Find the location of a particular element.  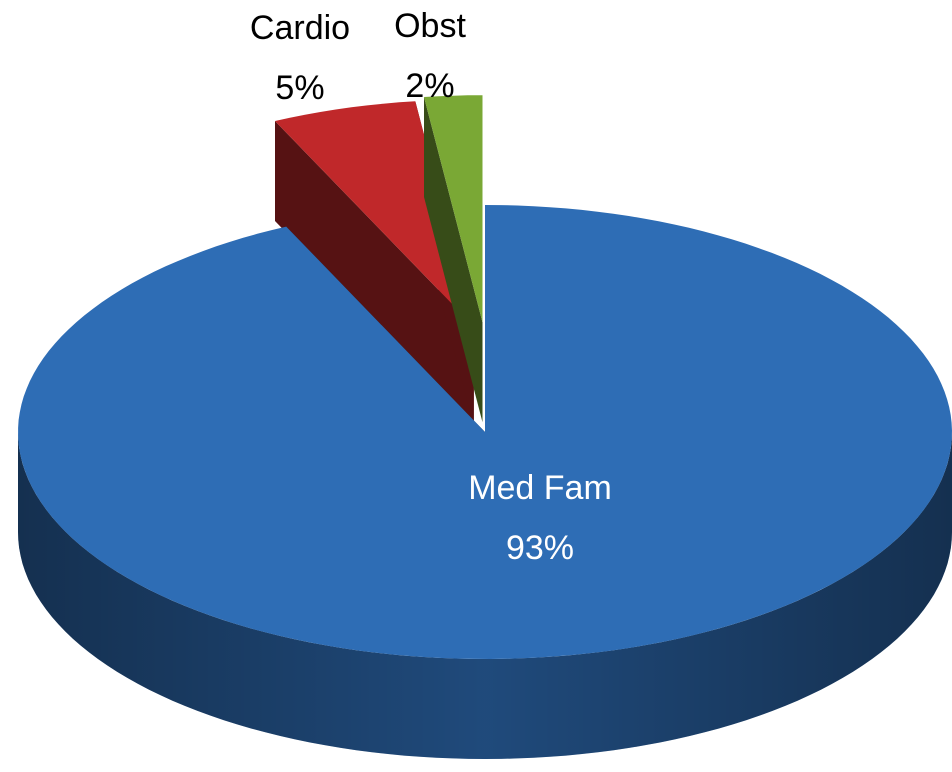

pie-slice is located at coordinates (453, 209).